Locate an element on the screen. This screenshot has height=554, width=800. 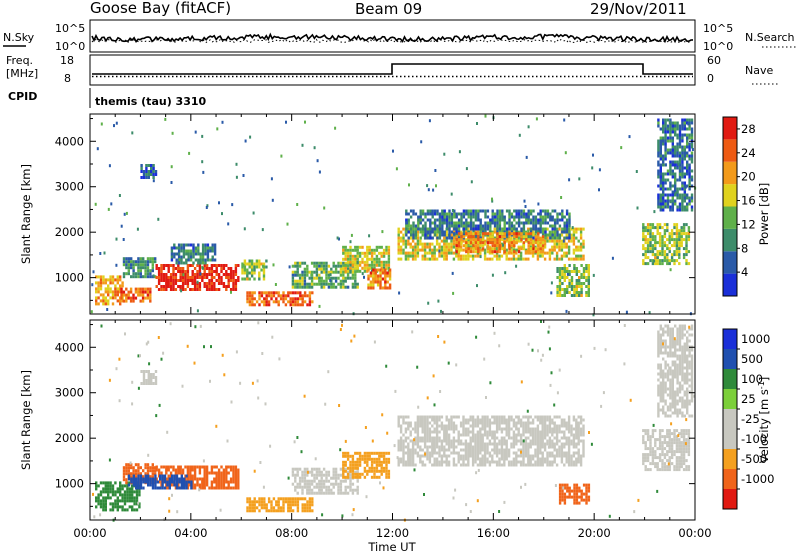
heatmap-region is located at coordinates (139, 268).